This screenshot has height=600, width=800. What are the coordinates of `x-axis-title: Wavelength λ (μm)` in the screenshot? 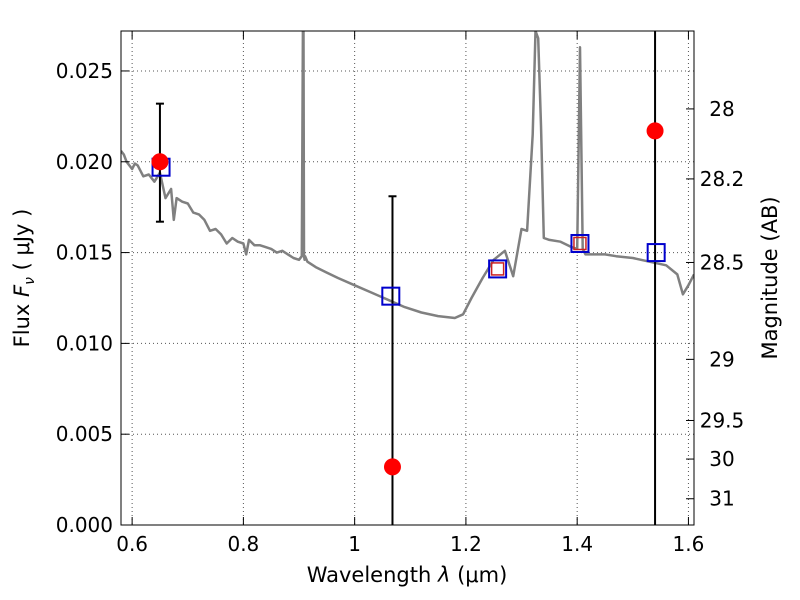 It's located at (407, 575).